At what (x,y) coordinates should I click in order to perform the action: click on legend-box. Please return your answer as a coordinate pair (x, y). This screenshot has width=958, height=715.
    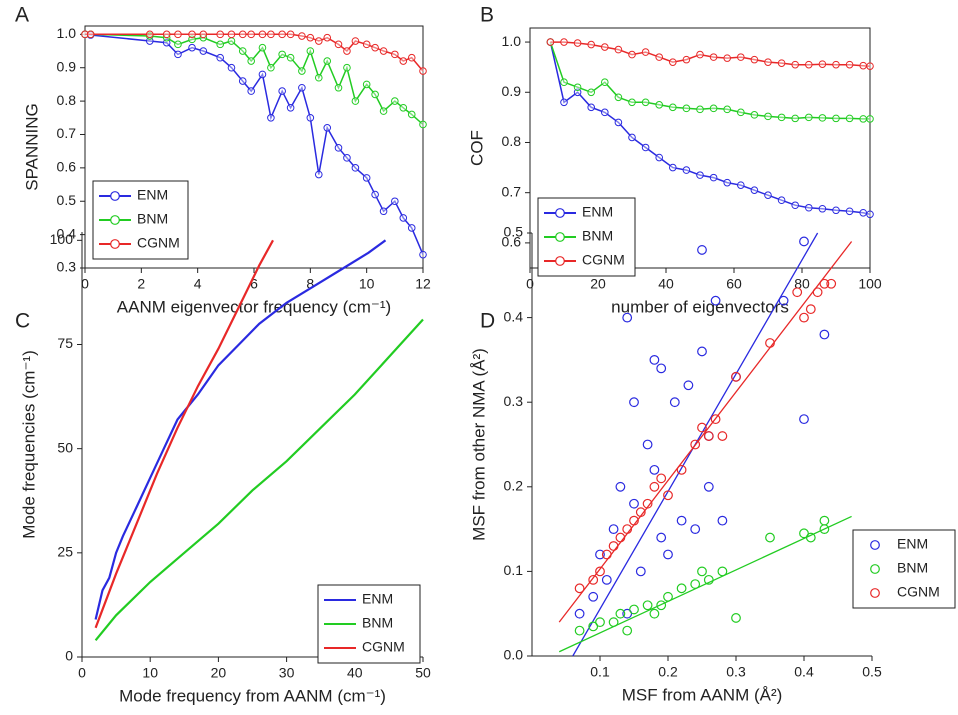
    Looking at the image, I should click on (904, 569).